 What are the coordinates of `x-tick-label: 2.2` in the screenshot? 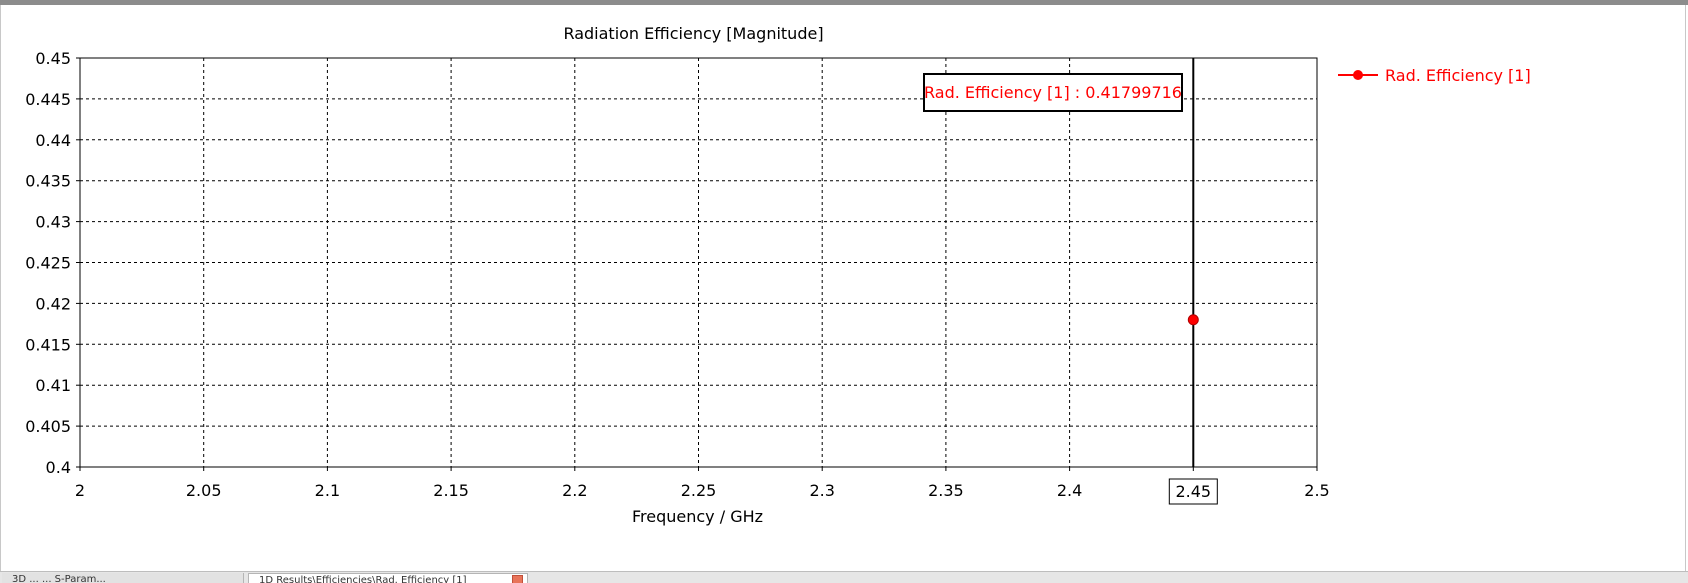 It's located at (574, 490).